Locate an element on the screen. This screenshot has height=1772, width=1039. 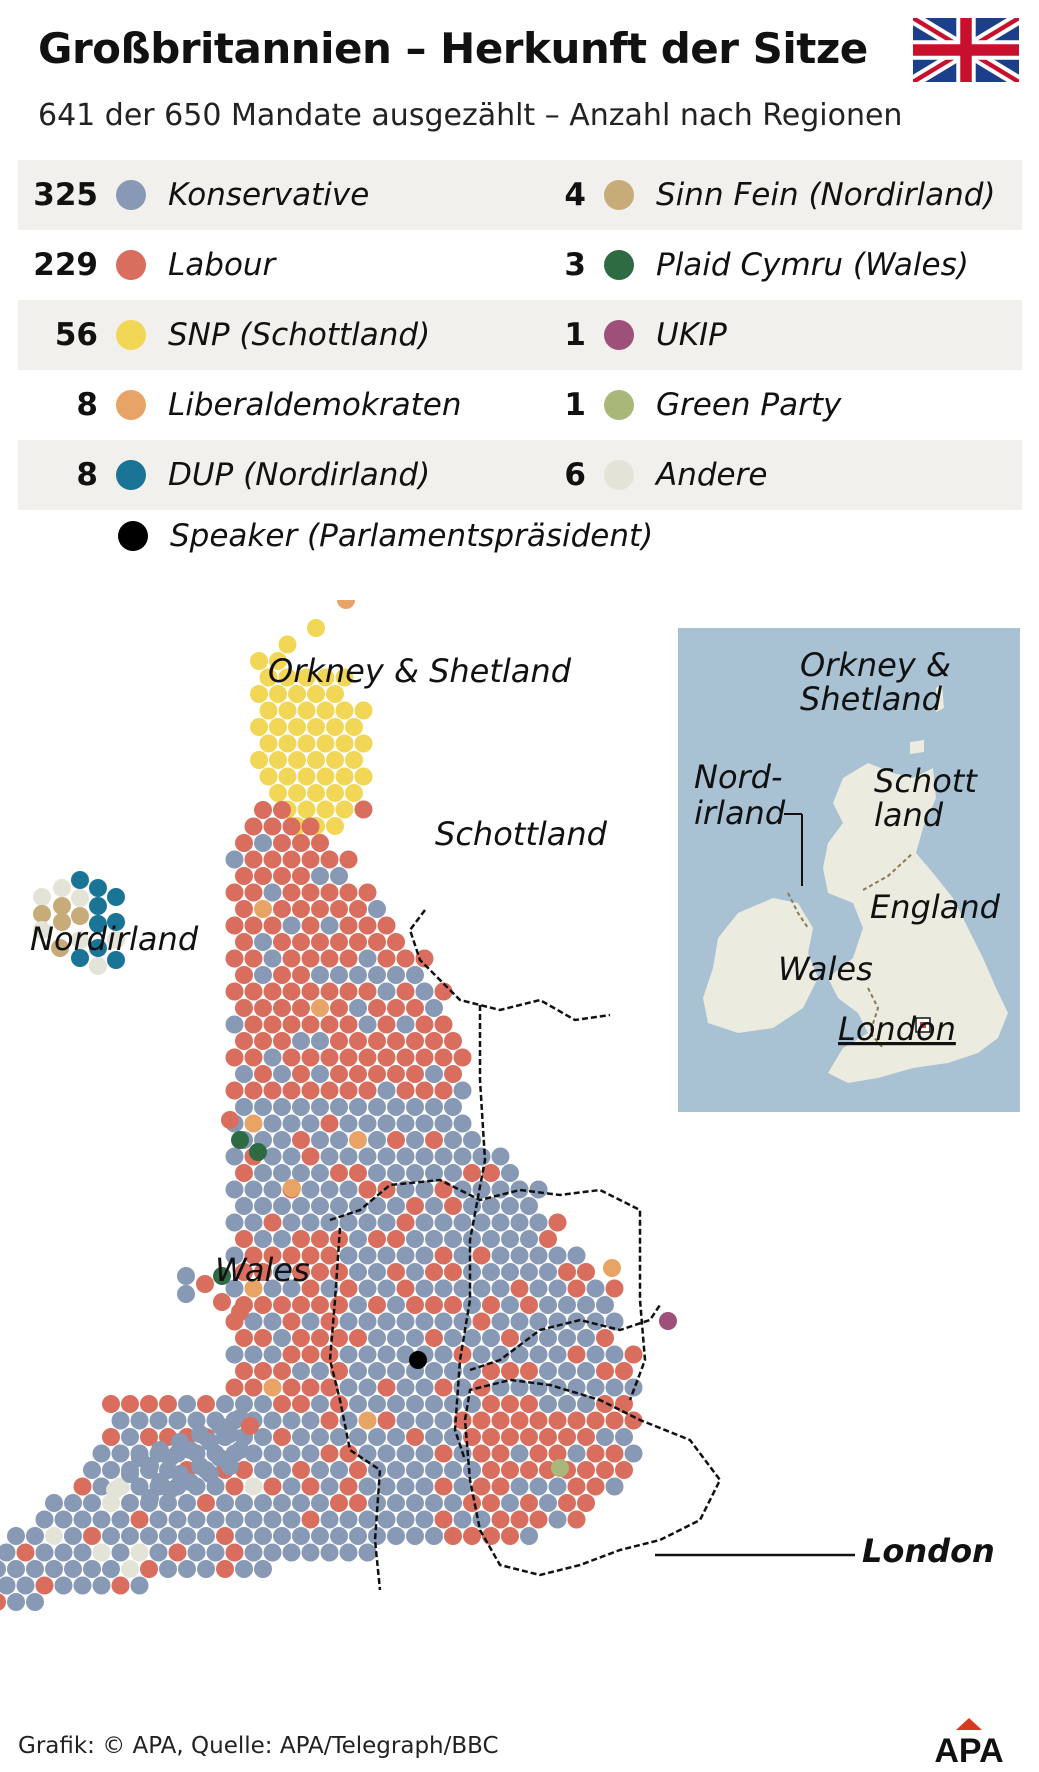
legend-swatch is located at coordinates (619, 405).